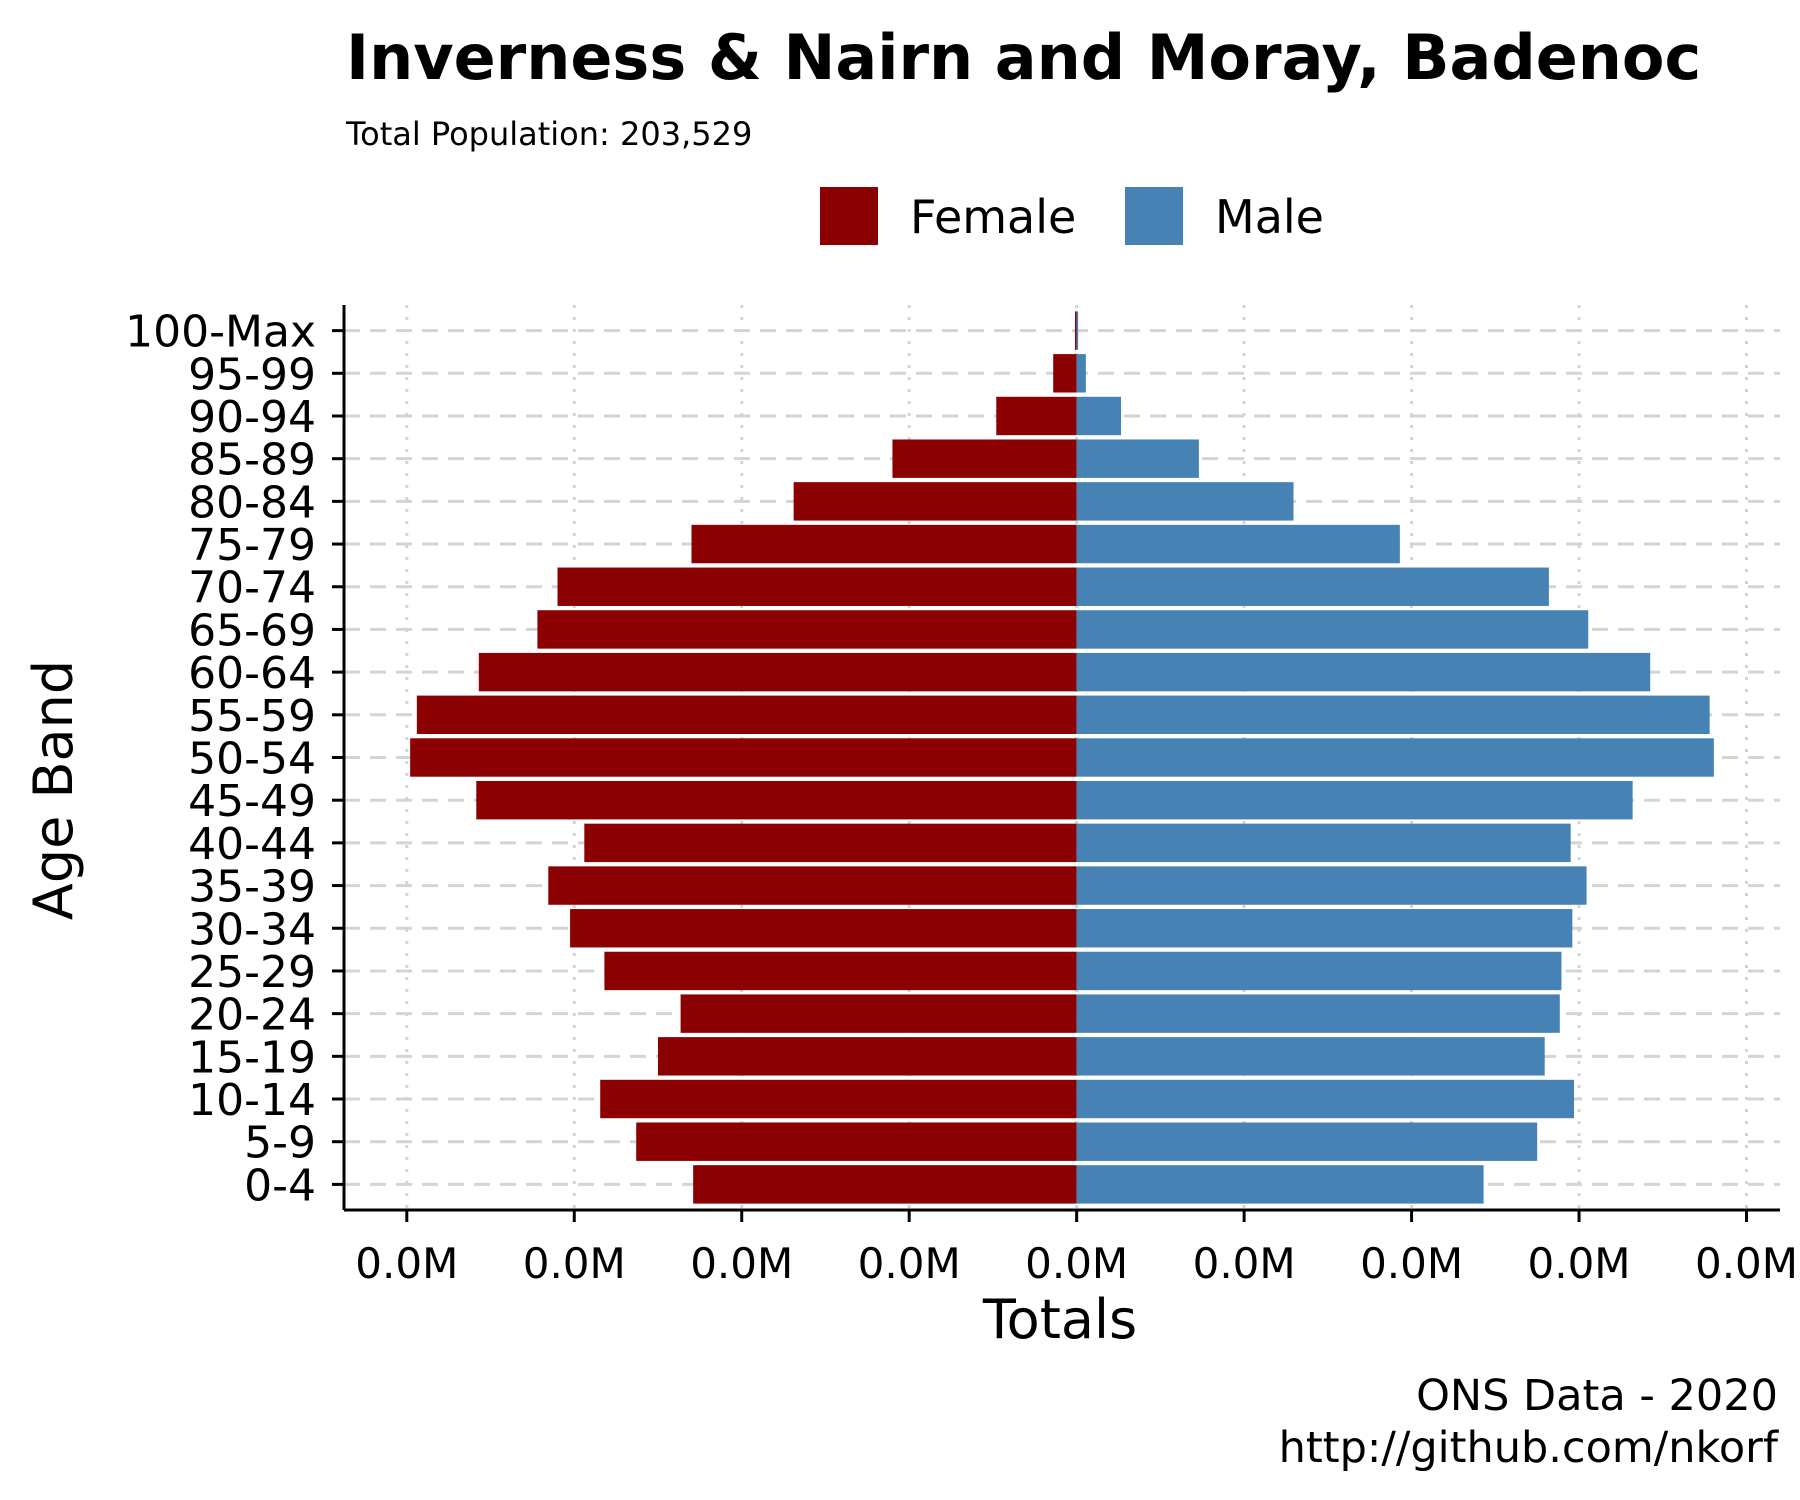  Describe the element at coordinates (1528, 1448) in the screenshot. I see `caption-url: http://github.com/nkorf` at that location.